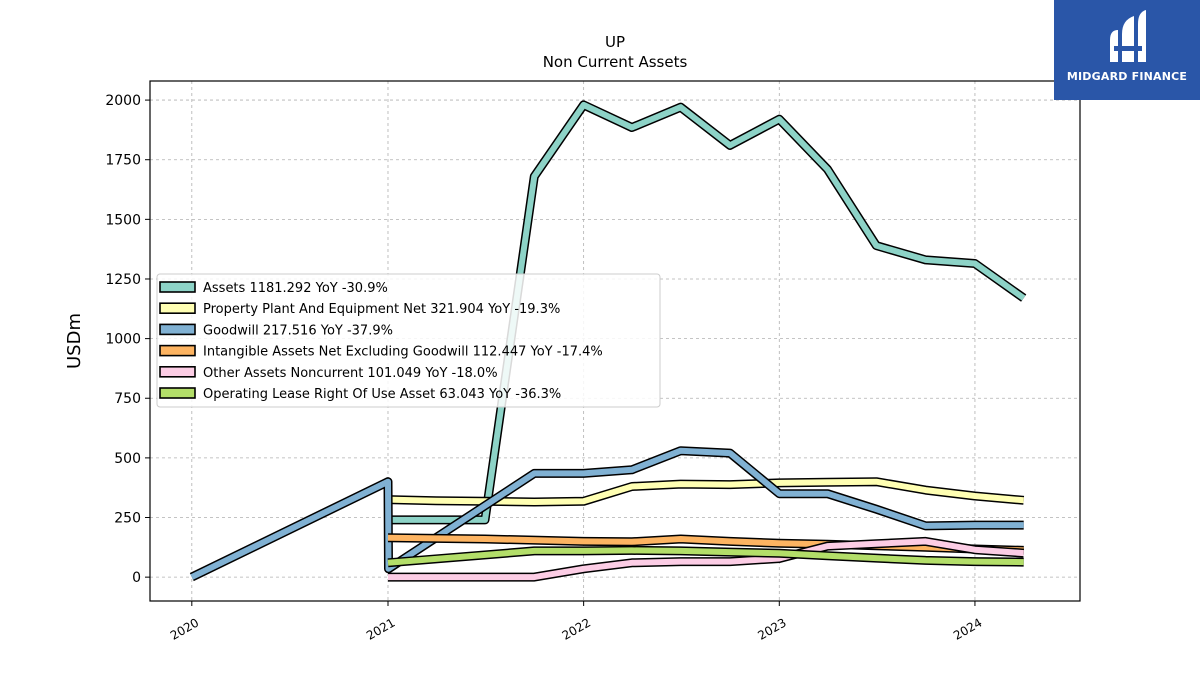 The width and height of the screenshot is (1200, 675). What do you see at coordinates (1128, 36) in the screenshot?
I see `brand-mark-icon` at bounding box center [1128, 36].